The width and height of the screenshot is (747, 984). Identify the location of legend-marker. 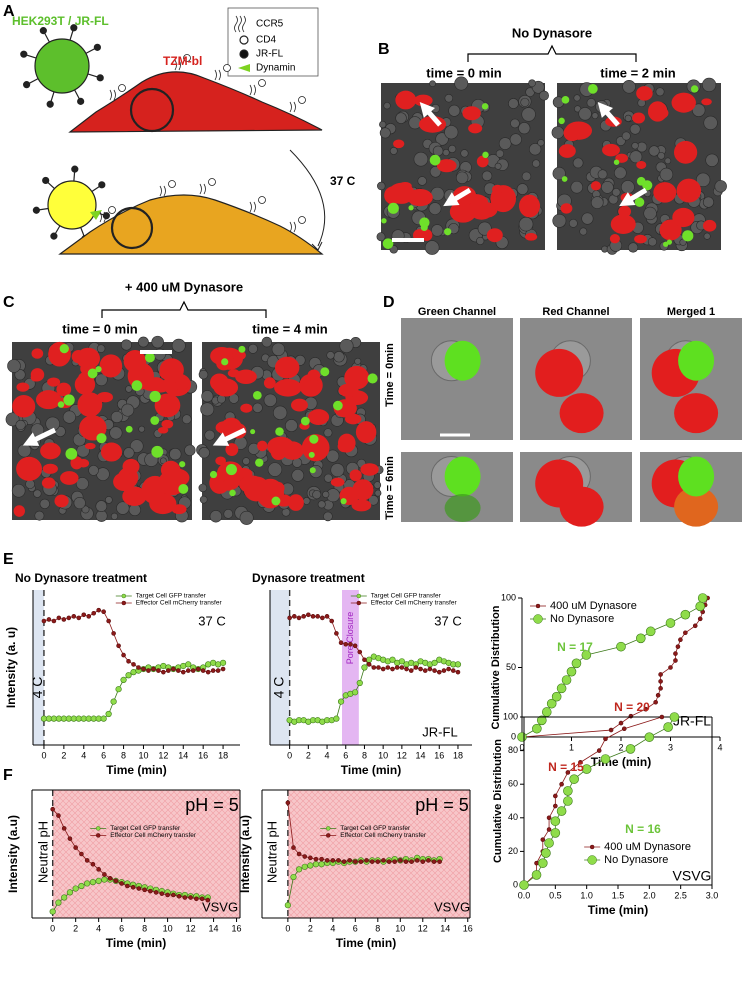
(98, 835).